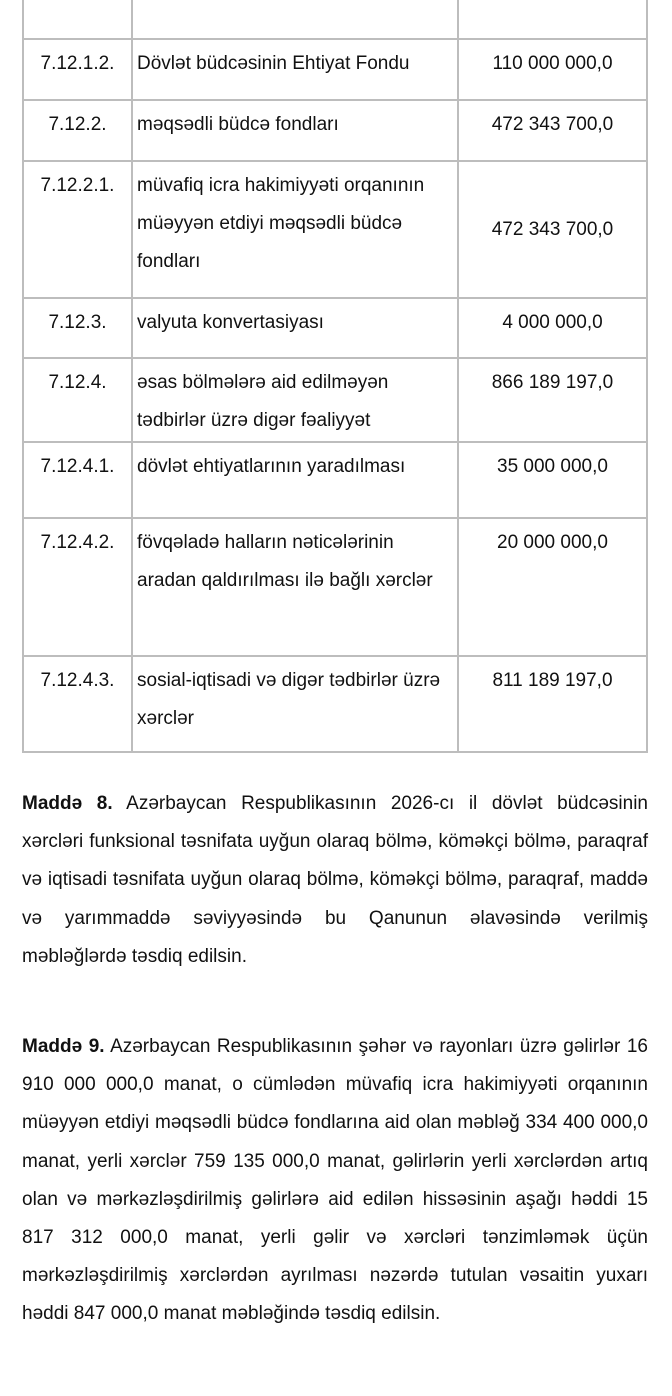  What do you see at coordinates (295, 328) in the screenshot?
I see `name-cell: valyuta konvertasiyası` at bounding box center [295, 328].